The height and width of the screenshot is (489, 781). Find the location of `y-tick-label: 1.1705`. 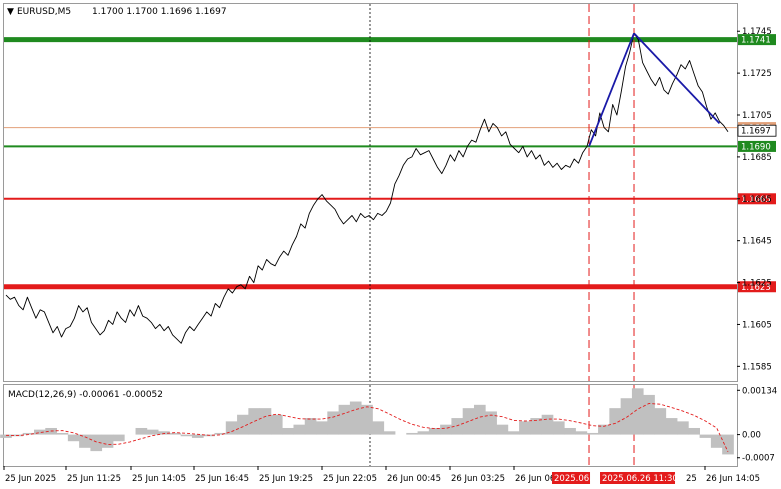

y-tick-label: 1.1705 is located at coordinates (757, 116).